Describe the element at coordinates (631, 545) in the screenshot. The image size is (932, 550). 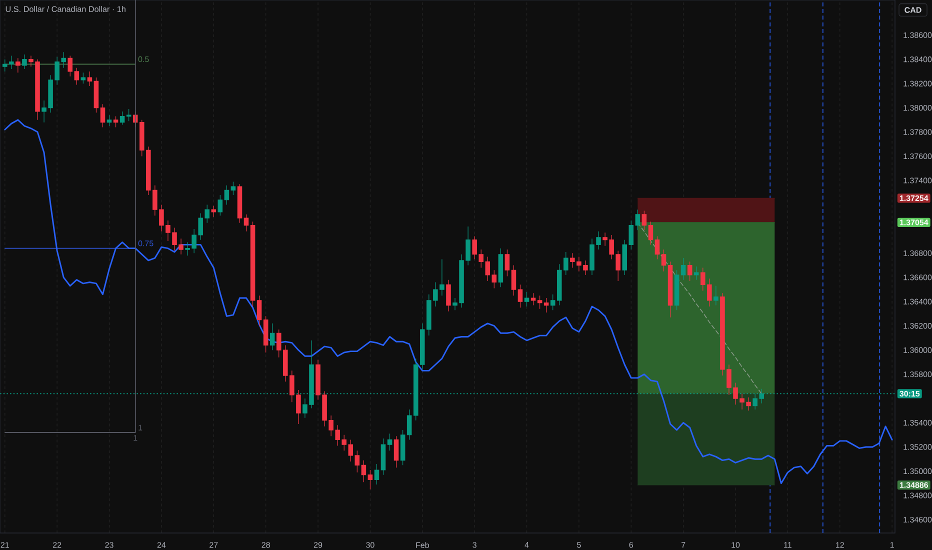
I see `x-tick-label: 6` at that location.